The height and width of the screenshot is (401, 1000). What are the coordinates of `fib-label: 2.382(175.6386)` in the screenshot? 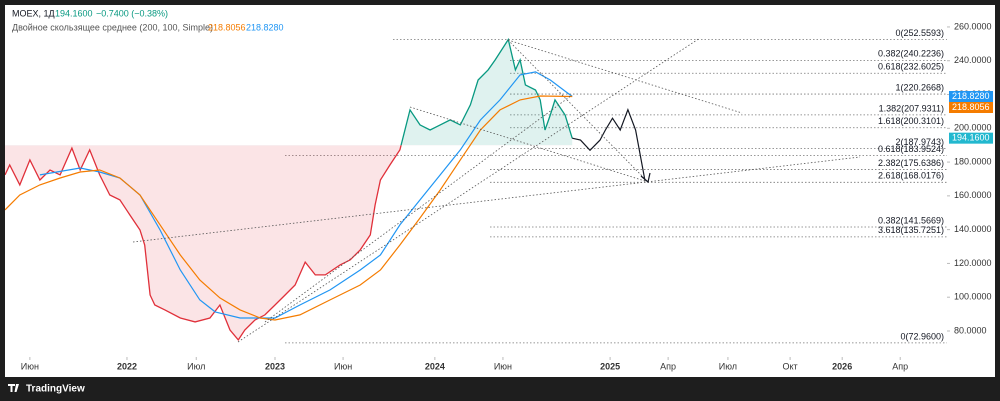 It's located at (911, 163).